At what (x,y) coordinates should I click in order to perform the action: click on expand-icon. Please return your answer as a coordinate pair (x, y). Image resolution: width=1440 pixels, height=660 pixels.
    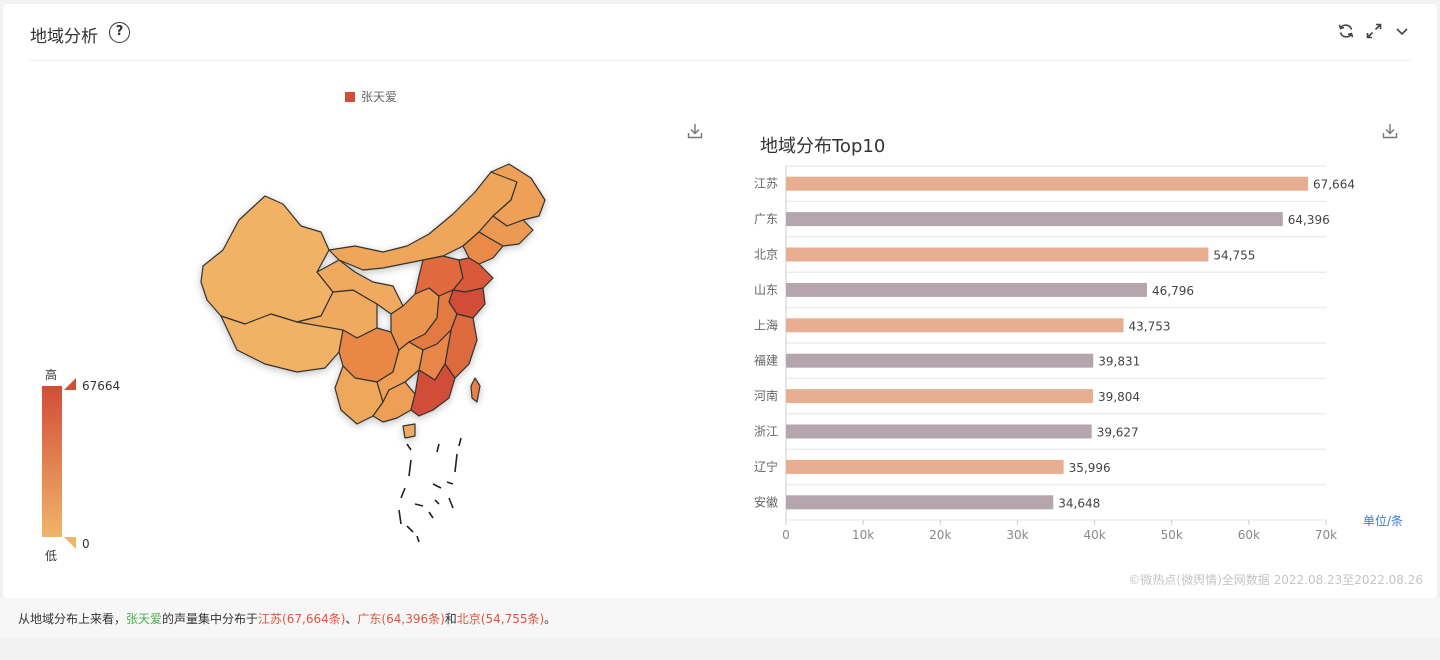
    Looking at the image, I should click on (1374, 31).